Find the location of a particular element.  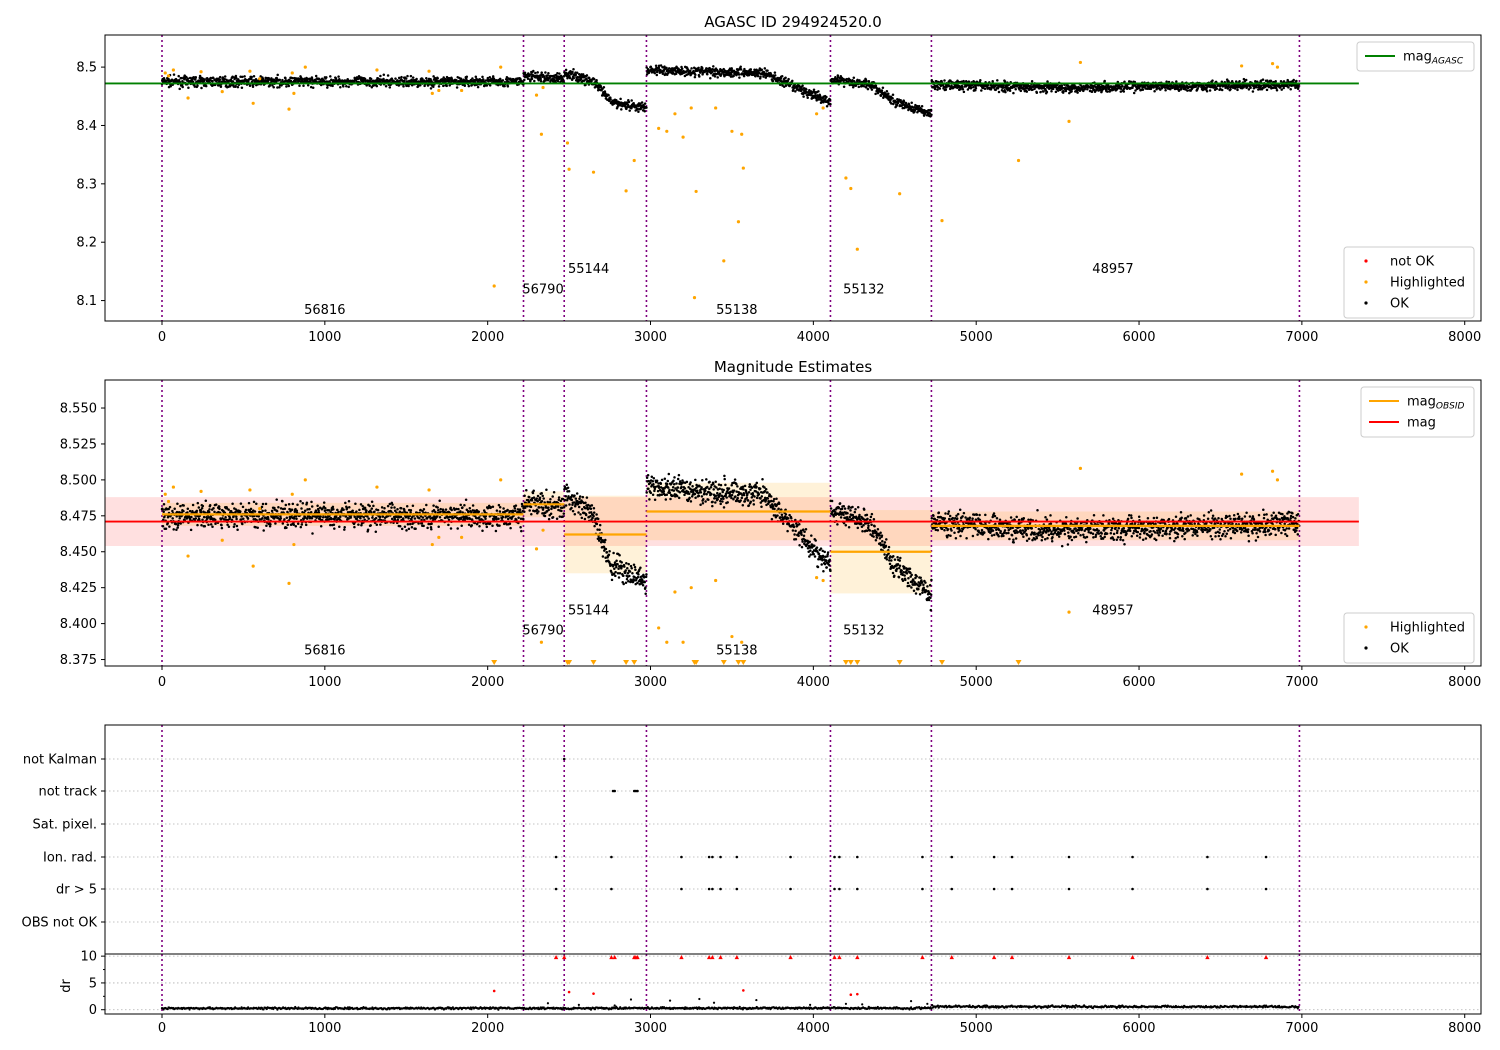

p1-obs-label: 55138 is located at coordinates (736, 310).